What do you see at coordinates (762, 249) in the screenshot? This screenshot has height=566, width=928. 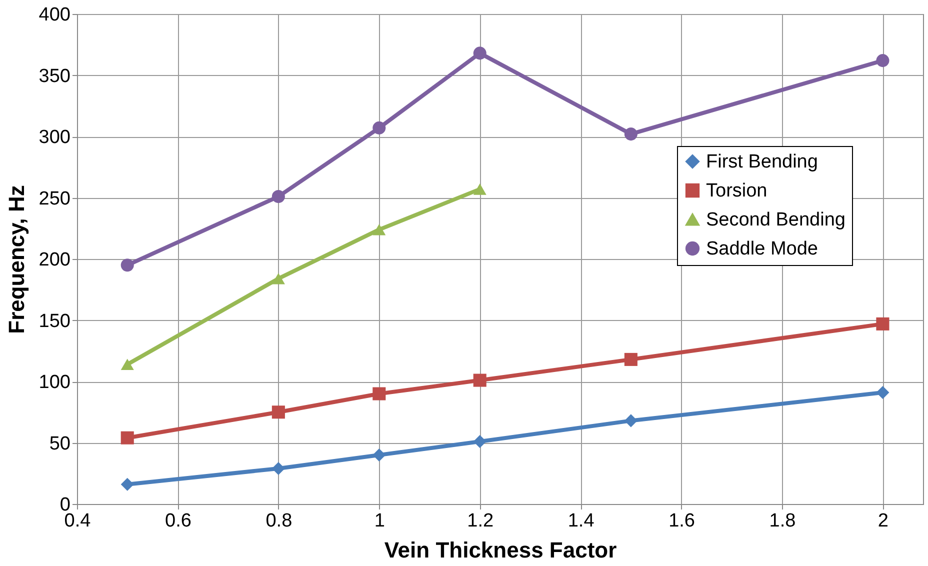 I see `legend-label: Saddle Mode` at bounding box center [762, 249].